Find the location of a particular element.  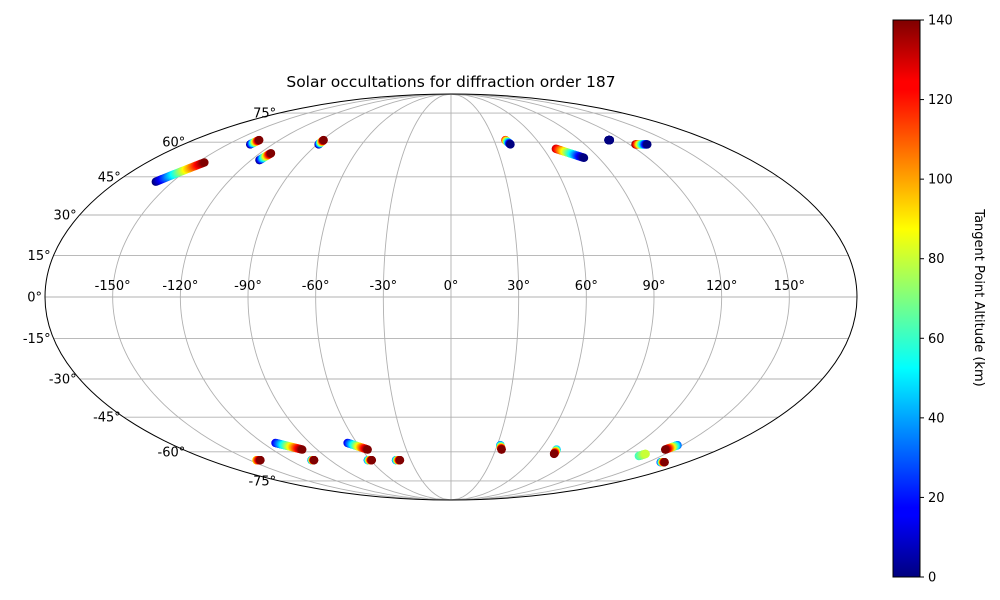

longitude-tick-label: 30° is located at coordinates (518, 286).